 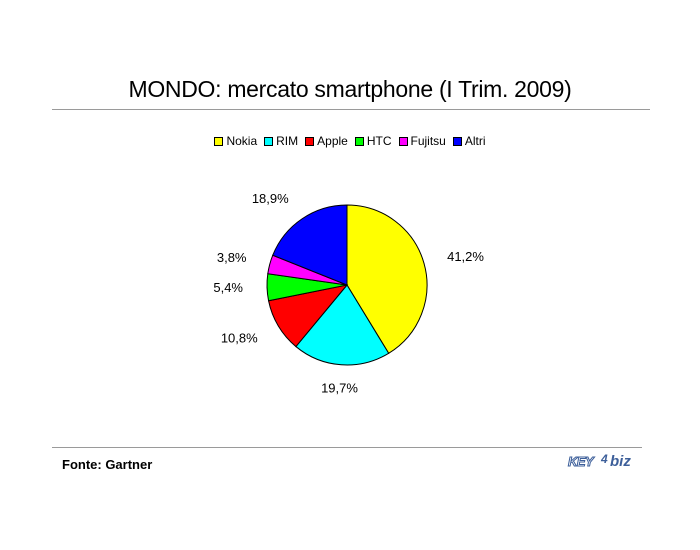 I want to click on legend-swatch-rim, so click(x=269, y=141).